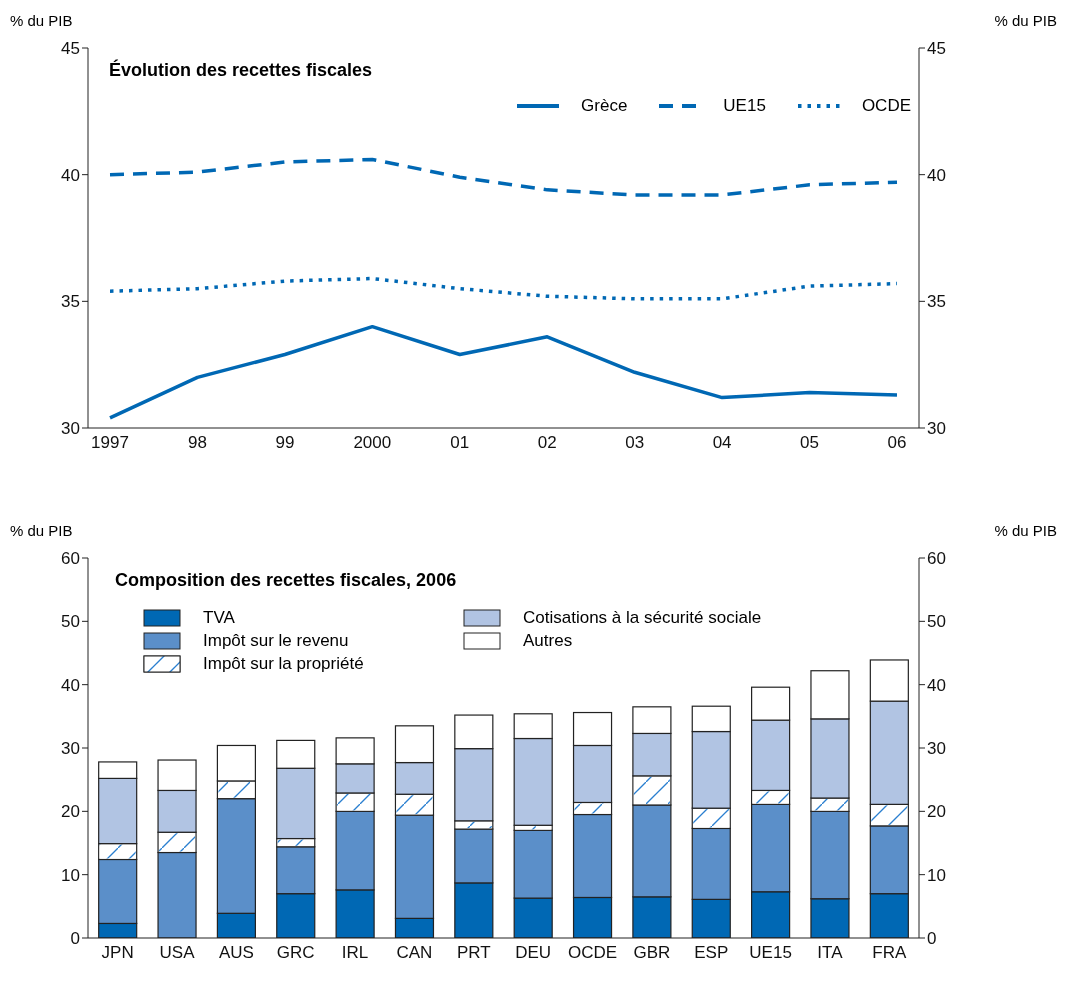 This screenshot has width=1069, height=996. Describe the element at coordinates (372, 443) in the screenshot. I see `x-tick-label: 2000` at that location.